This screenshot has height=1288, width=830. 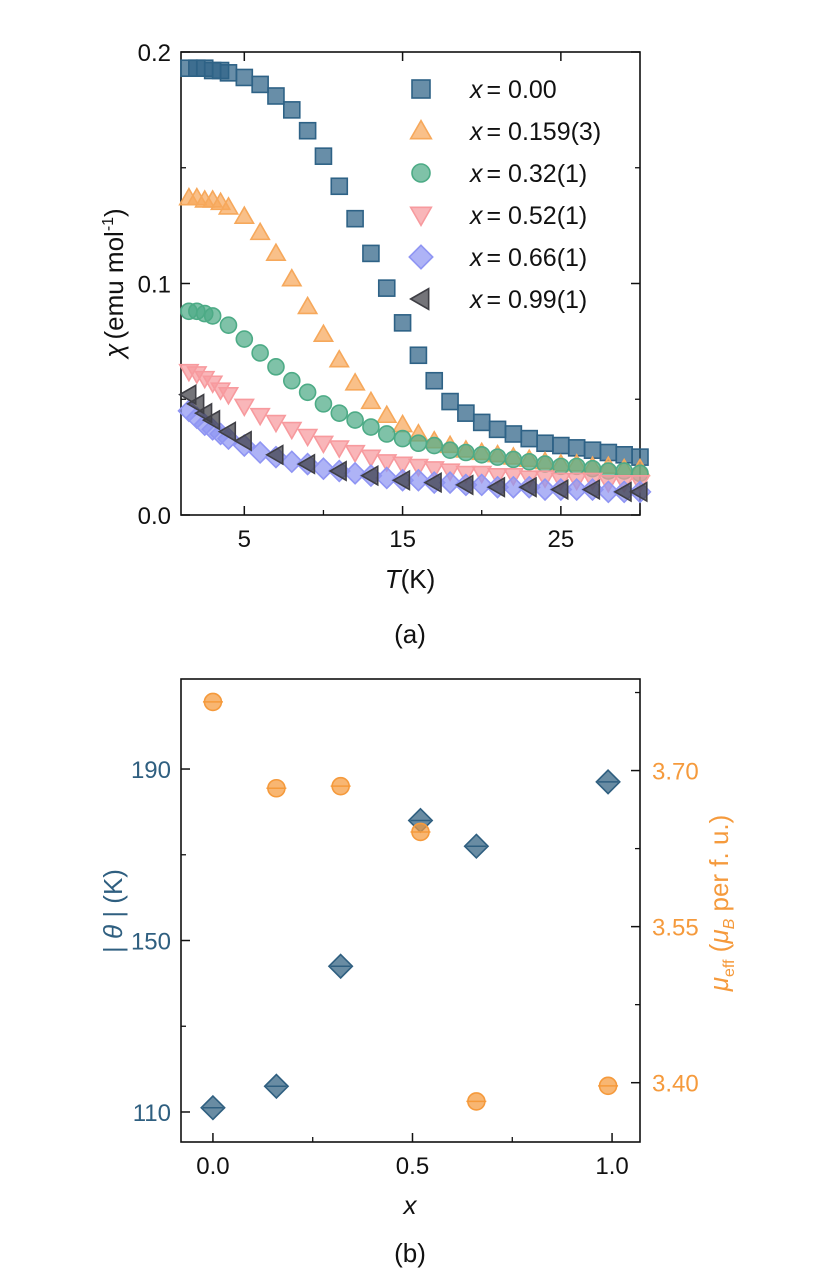 I want to click on legend-label: x = 0.99(1), so click(x=528, y=300).